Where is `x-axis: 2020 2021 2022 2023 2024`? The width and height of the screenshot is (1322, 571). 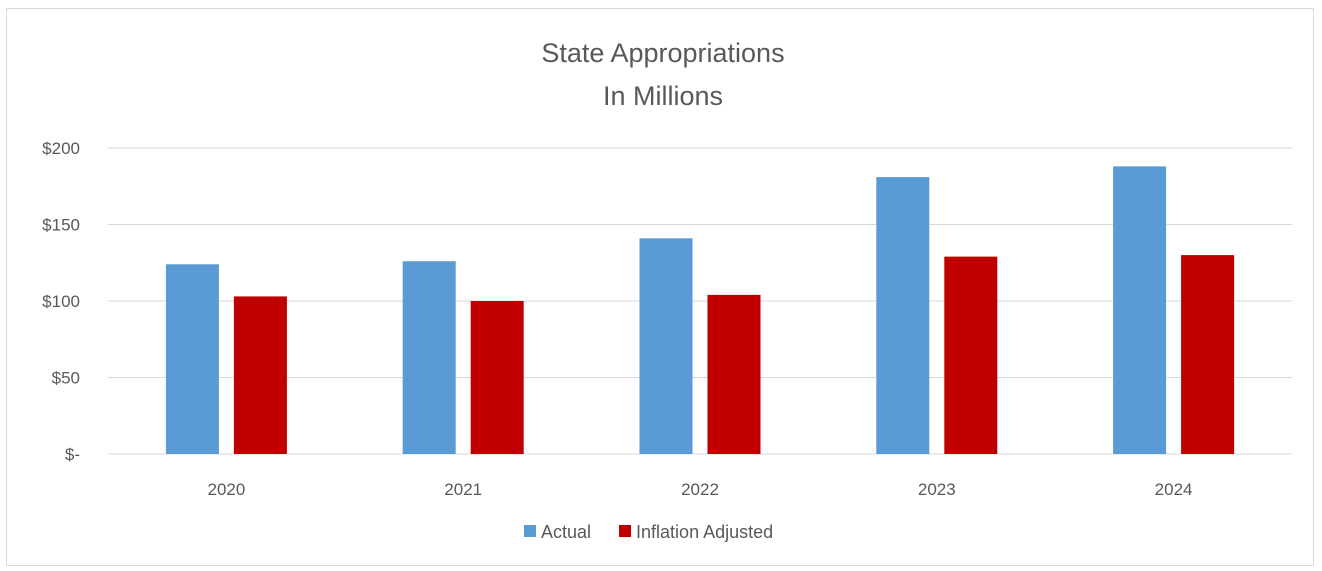 x-axis: 2020 2021 2022 2023 2024 is located at coordinates (699, 489).